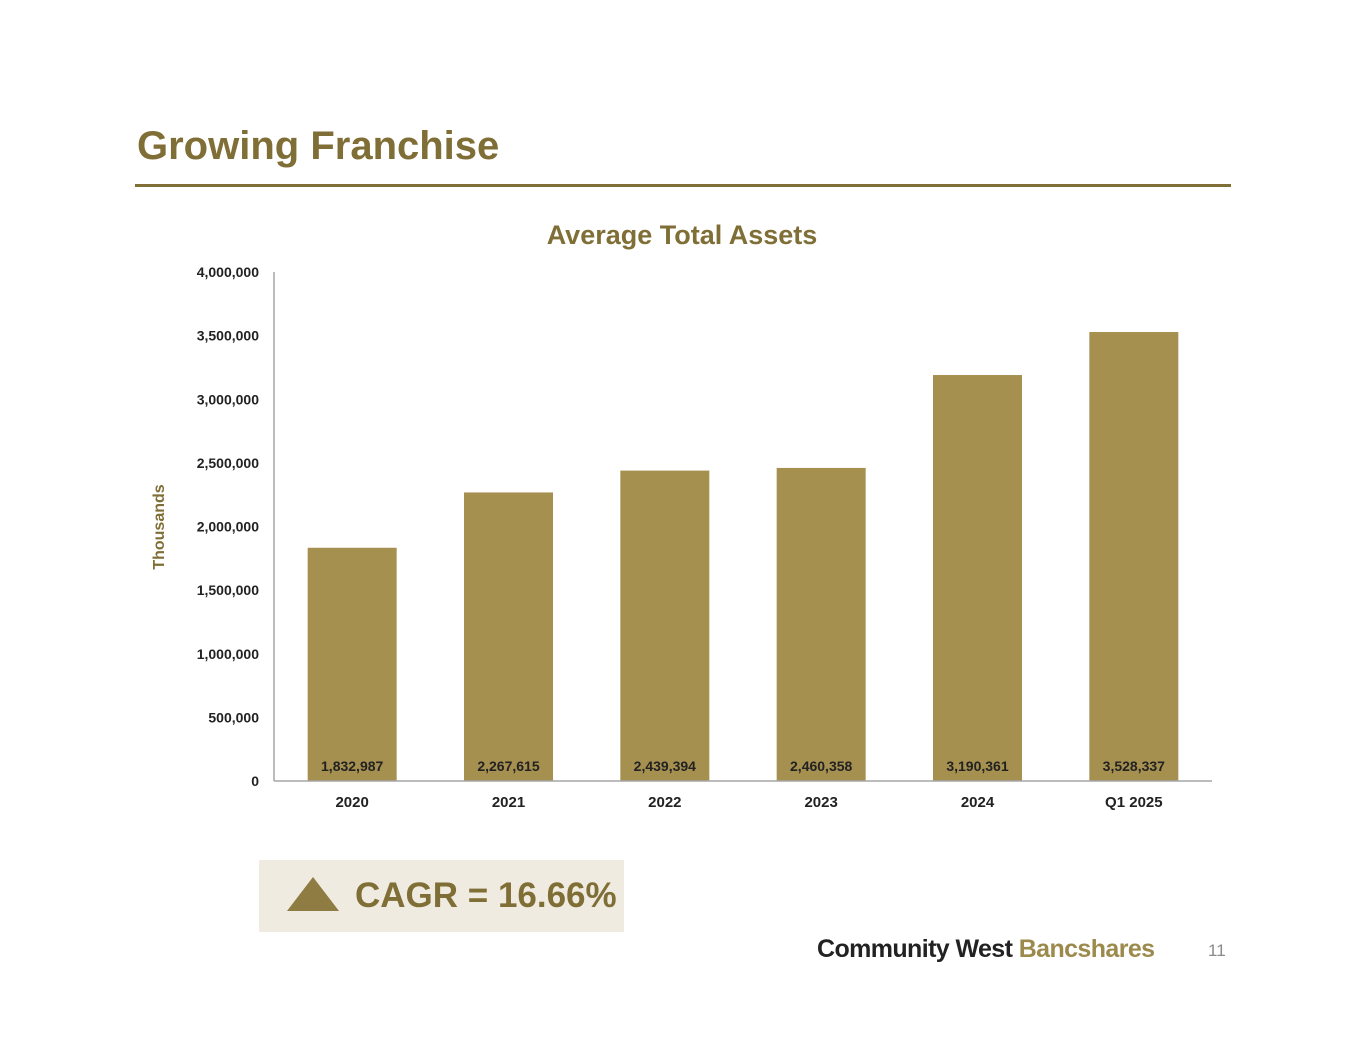 The width and height of the screenshot is (1365, 1055). Describe the element at coordinates (915, 949) in the screenshot. I see `logo-text-community-west: Community West` at that location.